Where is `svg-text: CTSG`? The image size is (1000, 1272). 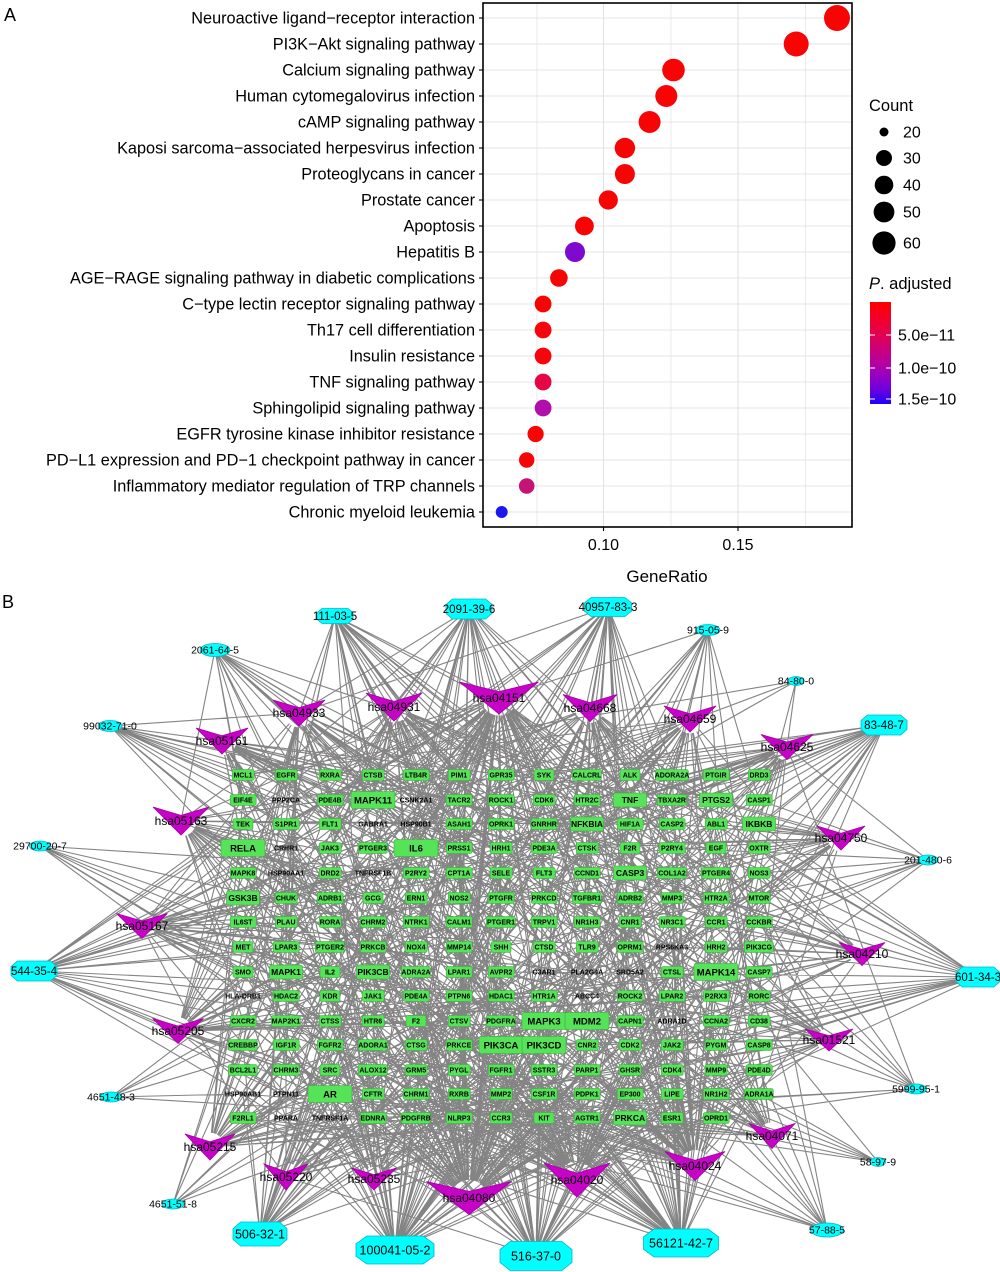
svg-text: CTSG is located at coordinates (416, 1046).